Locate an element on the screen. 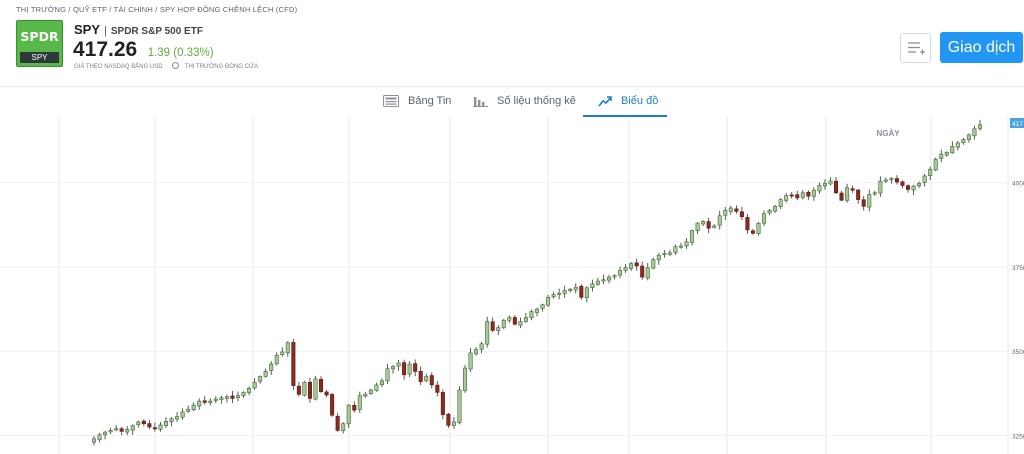  breadcrumb-item: TÀI CHÍNH is located at coordinates (133, 9).